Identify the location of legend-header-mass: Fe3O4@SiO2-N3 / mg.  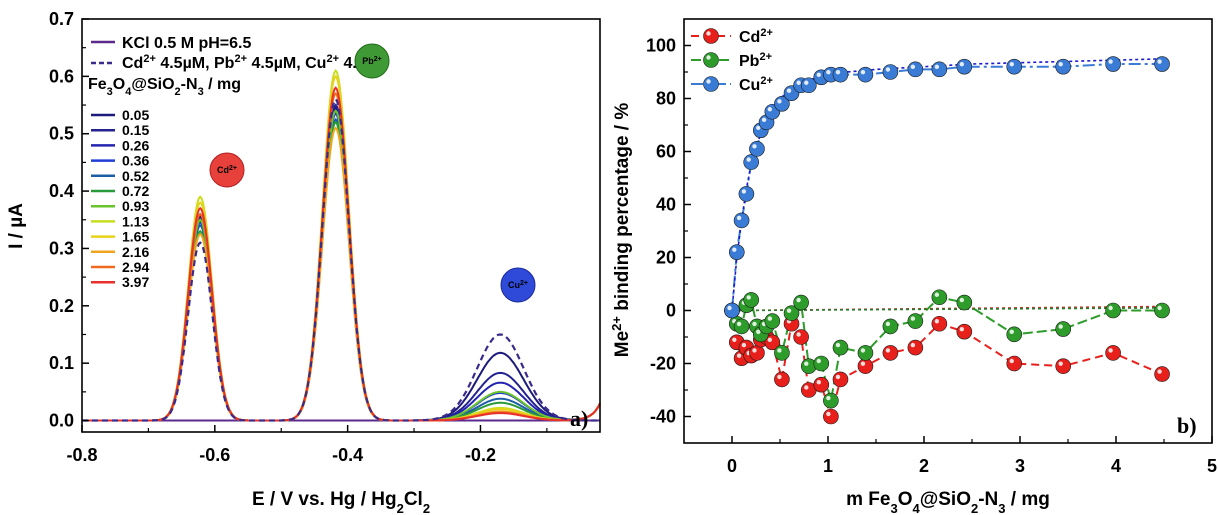
(164, 87).